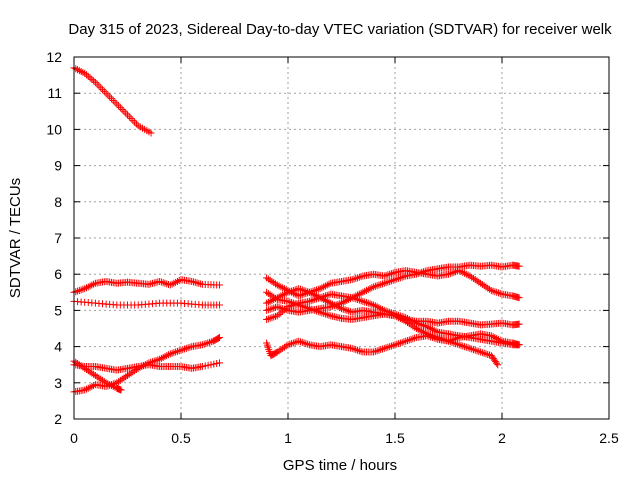  What do you see at coordinates (395, 438) in the screenshot?
I see `x-tick-label: 1.5` at bounding box center [395, 438].